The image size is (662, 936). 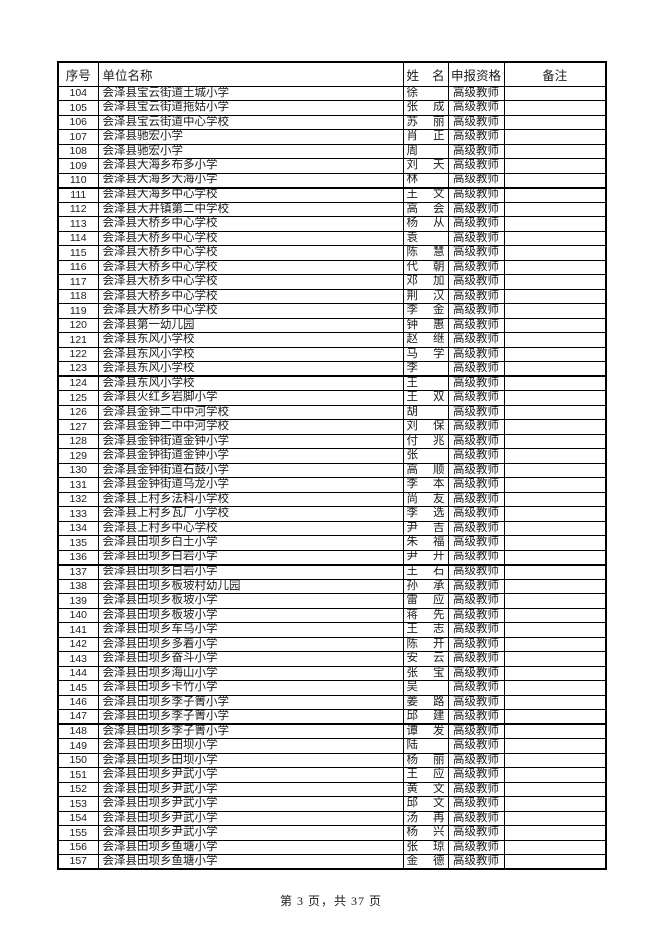 What do you see at coordinates (250, 470) in the screenshot?
I see `row-unit-name: 会泽县金钟街道石鼓小学` at bounding box center [250, 470].